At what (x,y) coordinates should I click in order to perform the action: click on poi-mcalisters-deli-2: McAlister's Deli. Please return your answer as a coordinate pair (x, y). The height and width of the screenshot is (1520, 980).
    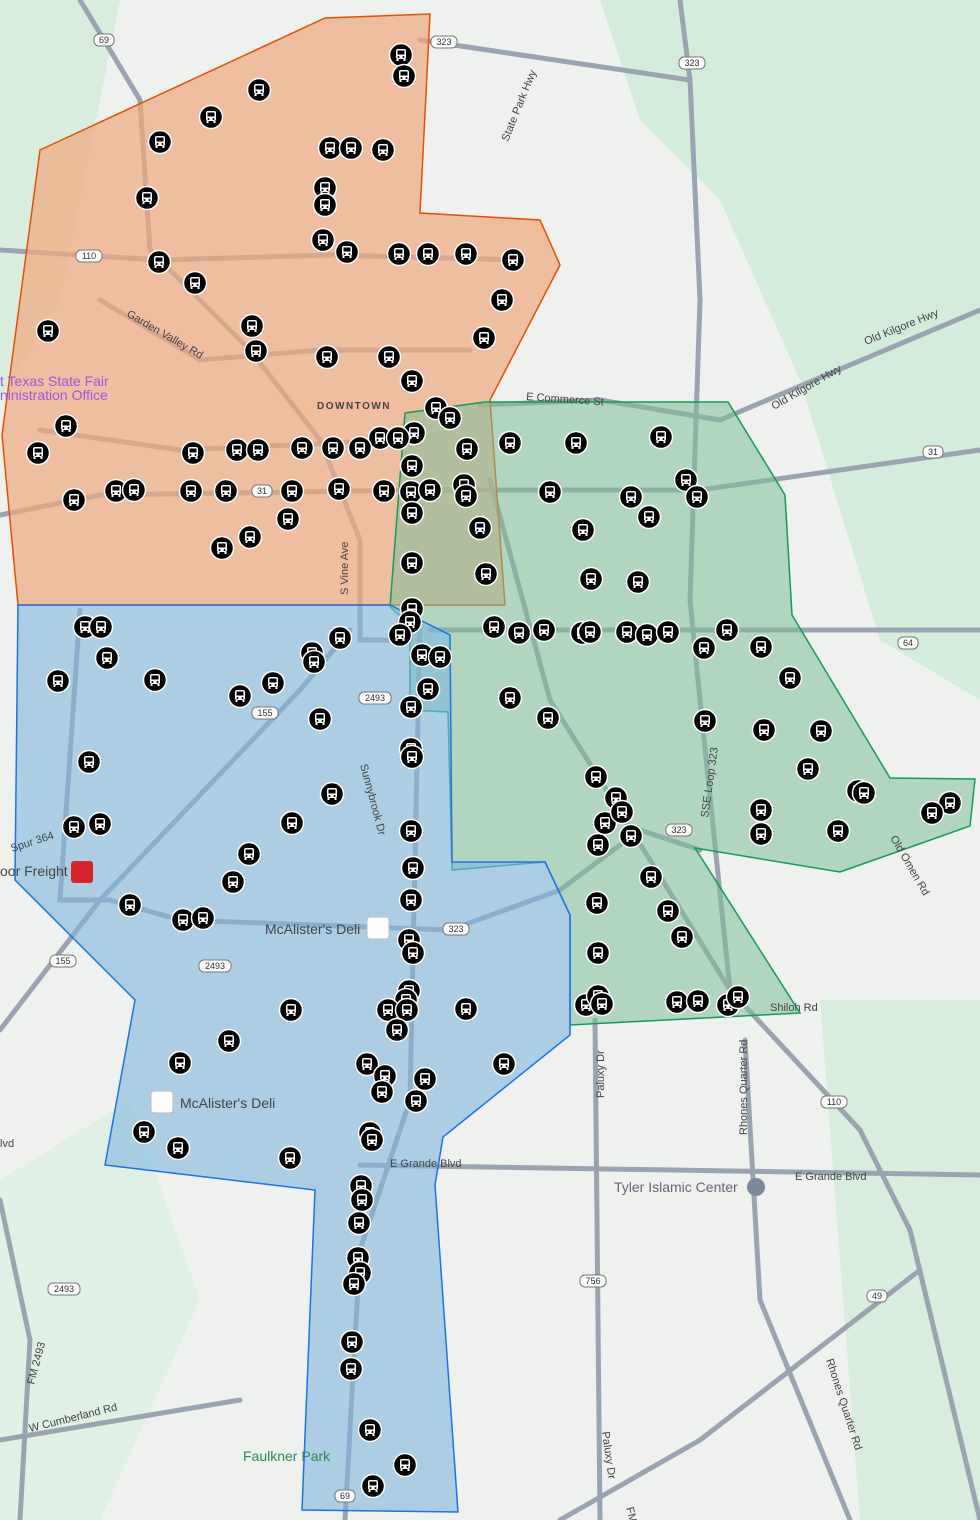
    Looking at the image, I should click on (227, 1103).